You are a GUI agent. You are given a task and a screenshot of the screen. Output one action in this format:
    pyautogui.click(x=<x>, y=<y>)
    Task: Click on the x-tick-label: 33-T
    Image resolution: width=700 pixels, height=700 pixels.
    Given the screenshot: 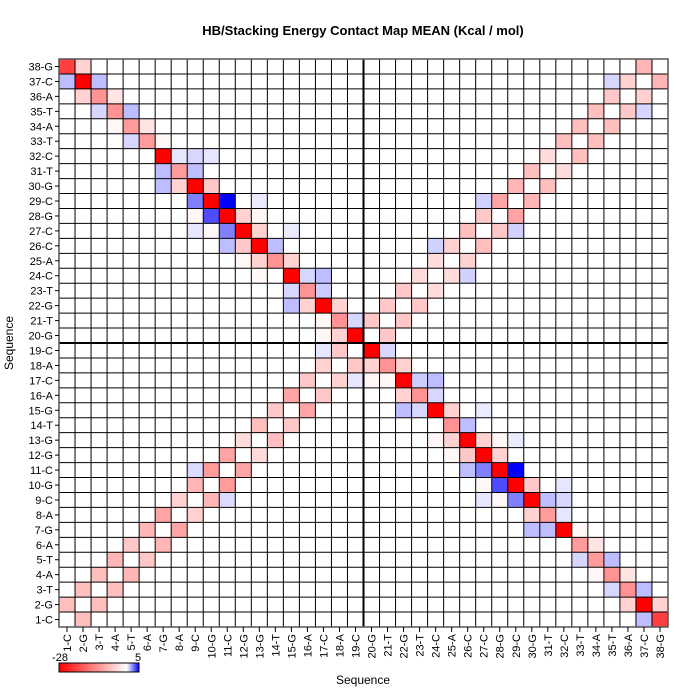 What is the action you would take?
    pyautogui.click(x=581, y=645)
    